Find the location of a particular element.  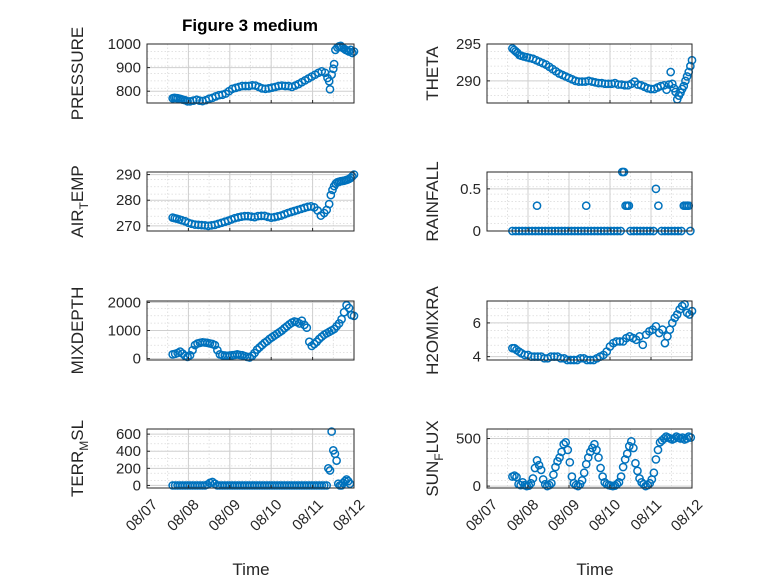

y-axis-label-air-temp: AIRTEMP is located at coordinates (79, 201).